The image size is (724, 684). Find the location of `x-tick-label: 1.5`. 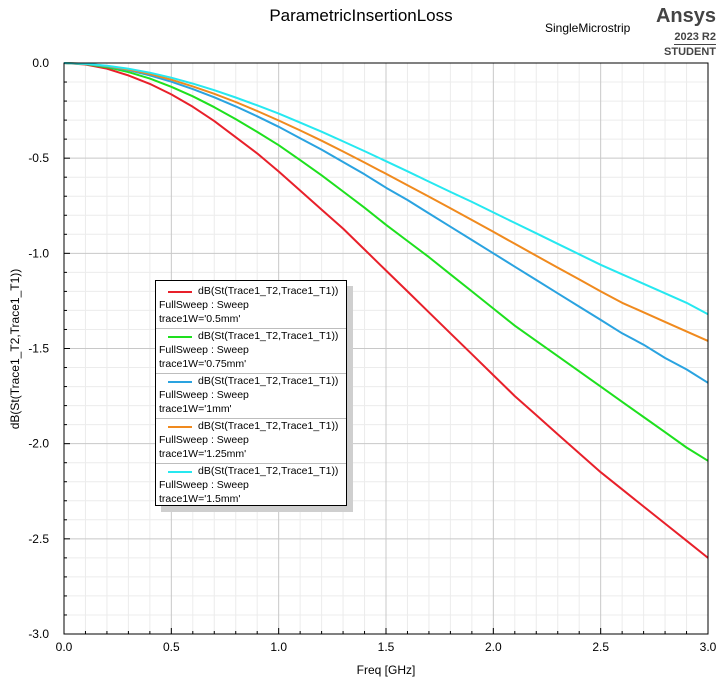

x-tick-label: 1.5 is located at coordinates (386, 647).